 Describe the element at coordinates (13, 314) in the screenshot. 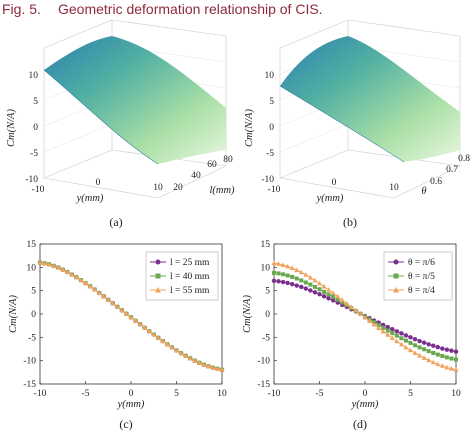

I see `panel-c-ylabel: Cm(N/A)` at that location.